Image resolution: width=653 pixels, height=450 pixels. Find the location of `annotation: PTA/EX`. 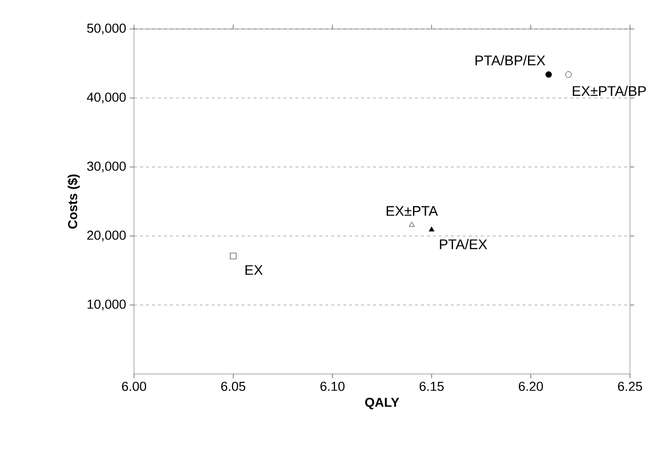

annotation: PTA/EX is located at coordinates (464, 244).